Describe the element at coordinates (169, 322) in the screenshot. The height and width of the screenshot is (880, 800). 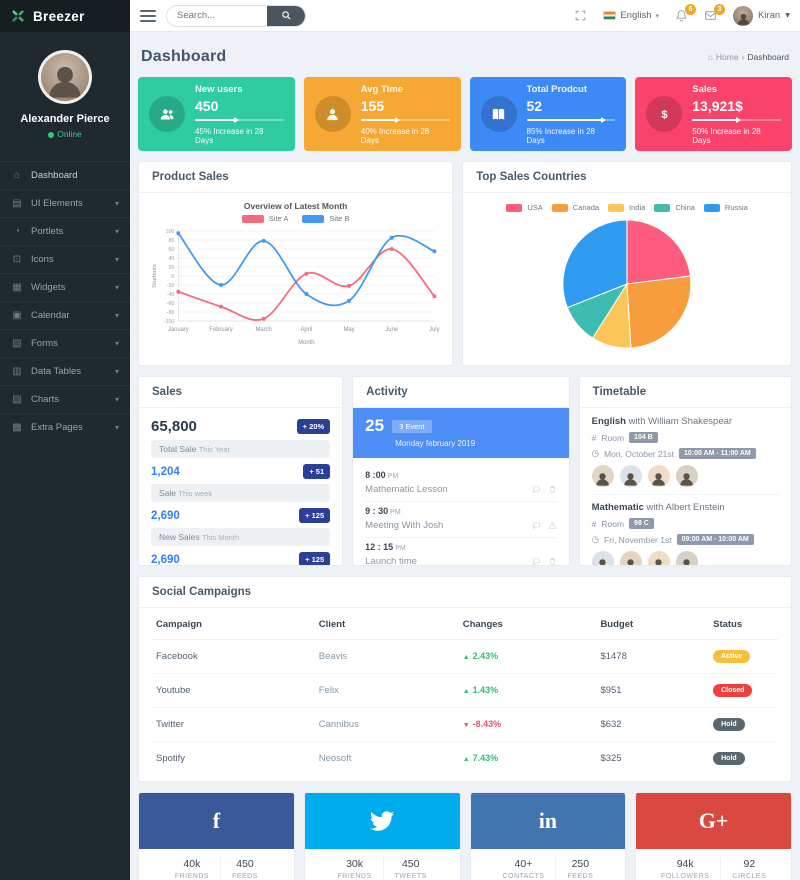
I see `svg-text: -100` at that location.